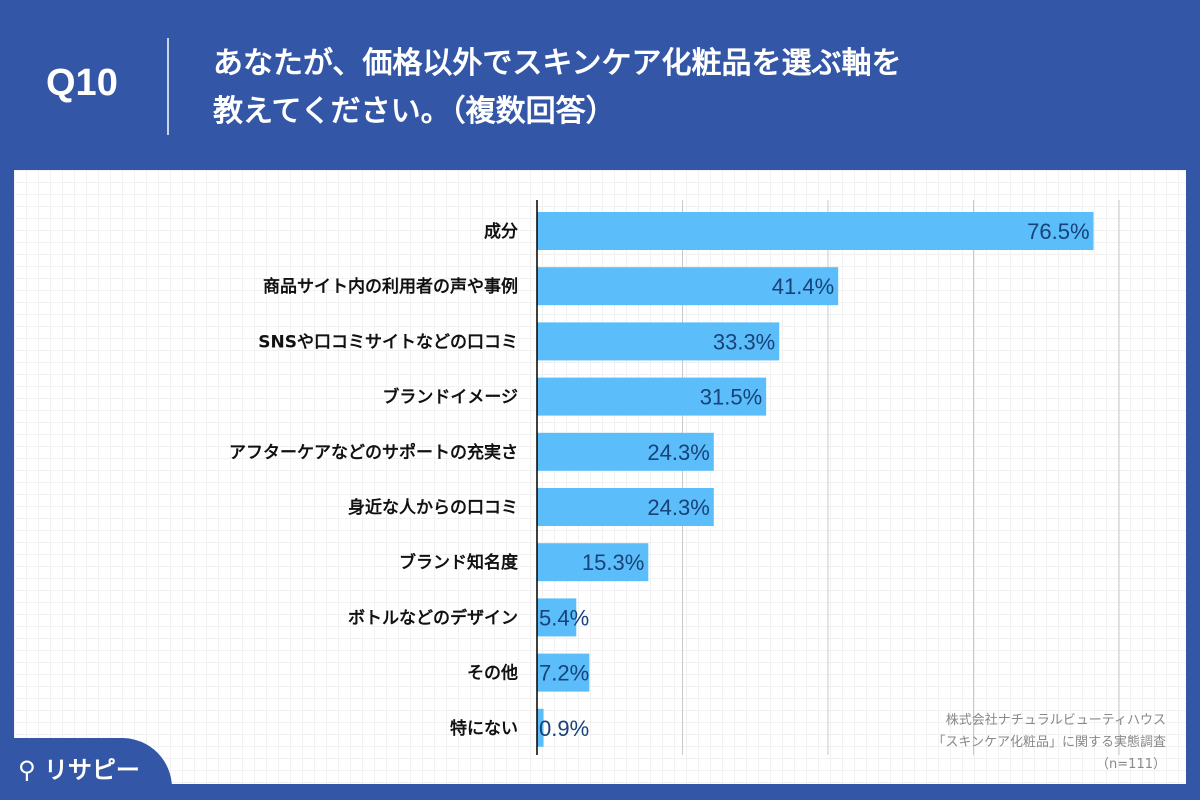 The image size is (1200, 800). What do you see at coordinates (564, 617) in the screenshot?
I see `value-label: 5.4%` at bounding box center [564, 617].